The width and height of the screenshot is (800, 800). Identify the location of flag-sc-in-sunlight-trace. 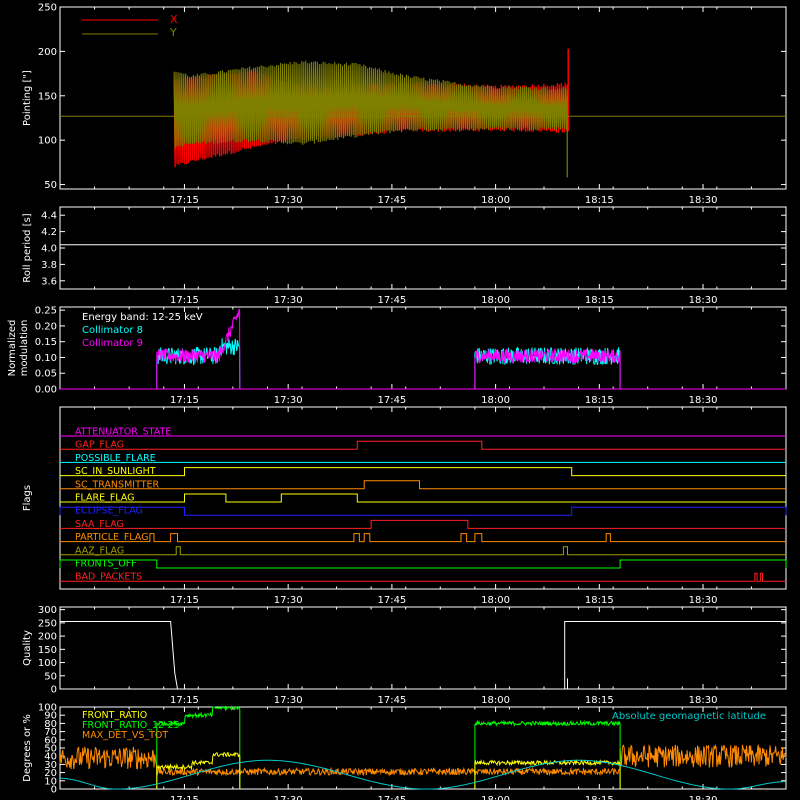
(423, 472).